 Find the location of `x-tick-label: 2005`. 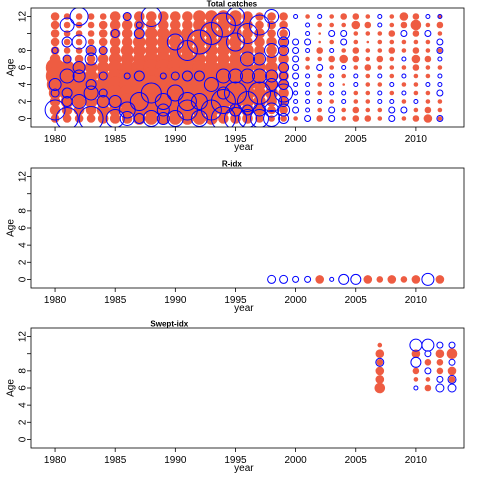

x-tick-label: 2005 is located at coordinates (356, 300).